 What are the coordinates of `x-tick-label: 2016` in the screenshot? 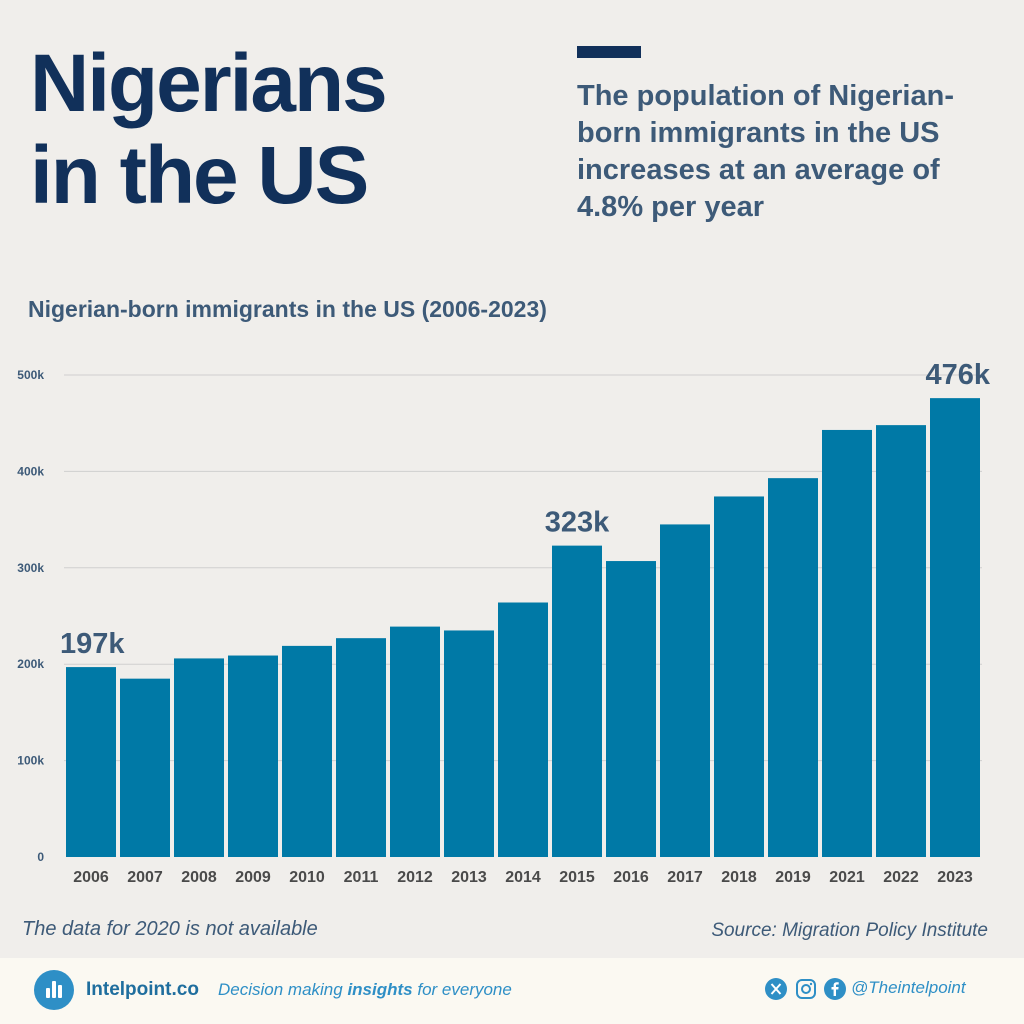 It's located at (631, 877).